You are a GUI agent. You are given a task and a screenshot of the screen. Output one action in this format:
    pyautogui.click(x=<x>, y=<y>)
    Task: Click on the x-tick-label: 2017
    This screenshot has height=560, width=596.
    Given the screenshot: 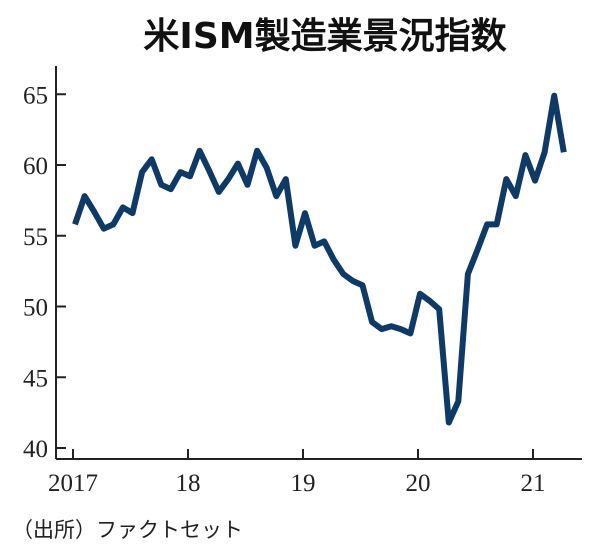 What is the action you would take?
    pyautogui.click(x=73, y=483)
    